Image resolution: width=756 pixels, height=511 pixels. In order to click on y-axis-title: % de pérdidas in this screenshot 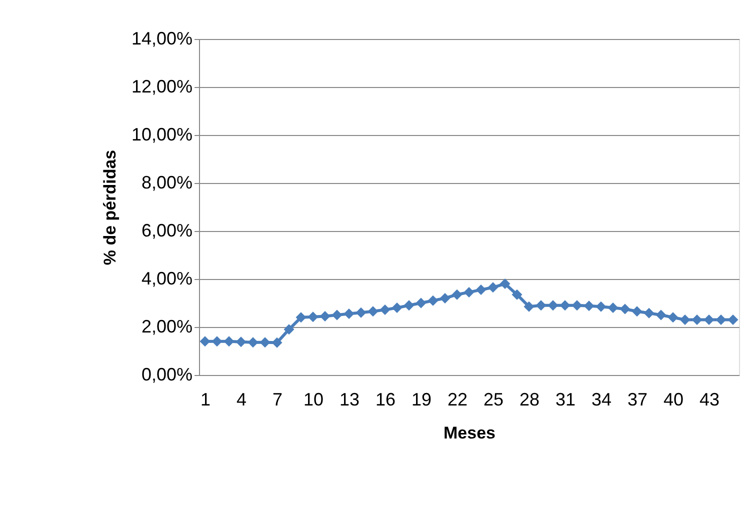, I will do `click(110, 208)`.